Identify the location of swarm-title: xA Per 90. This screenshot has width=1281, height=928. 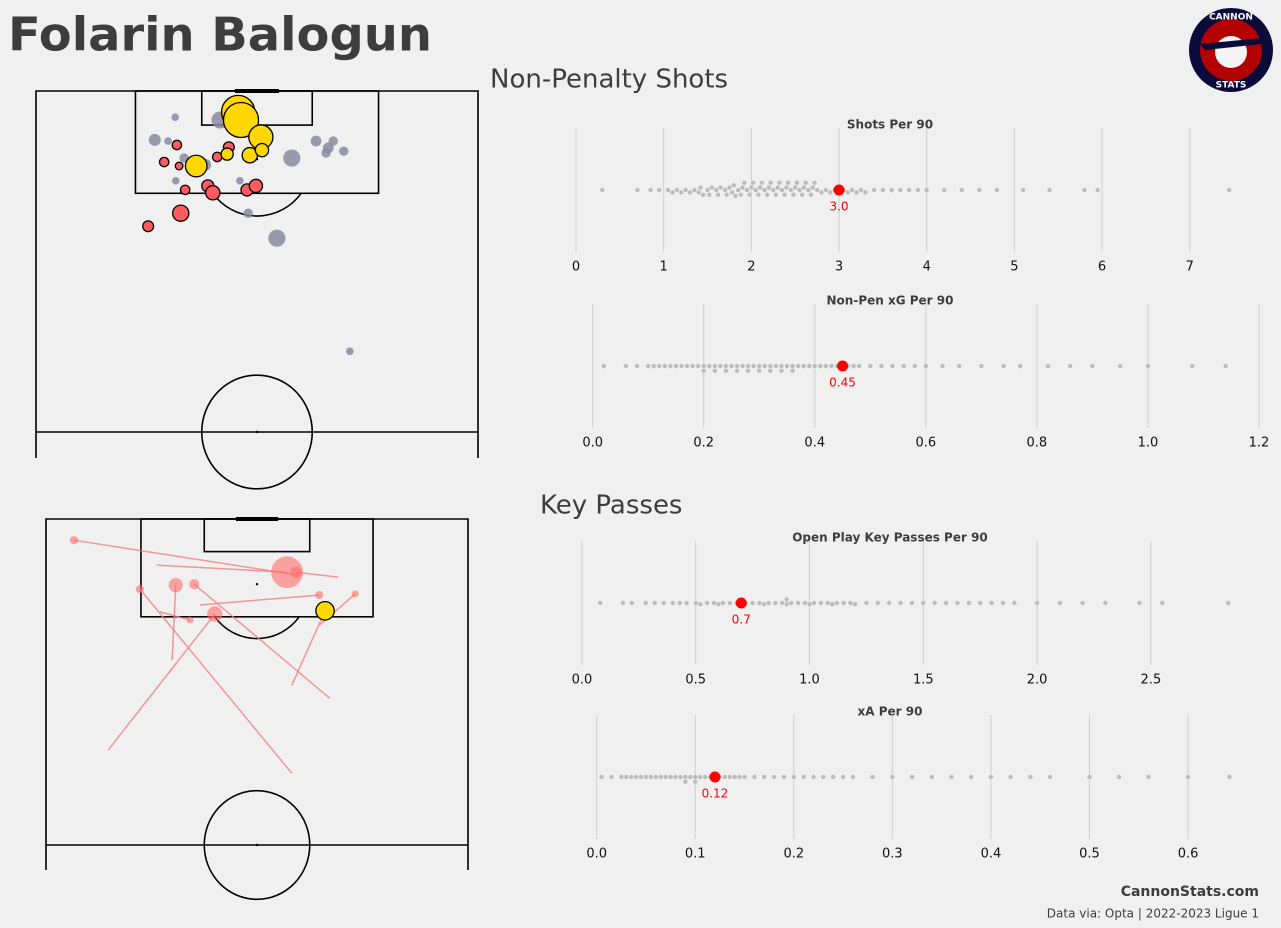
(890, 712).